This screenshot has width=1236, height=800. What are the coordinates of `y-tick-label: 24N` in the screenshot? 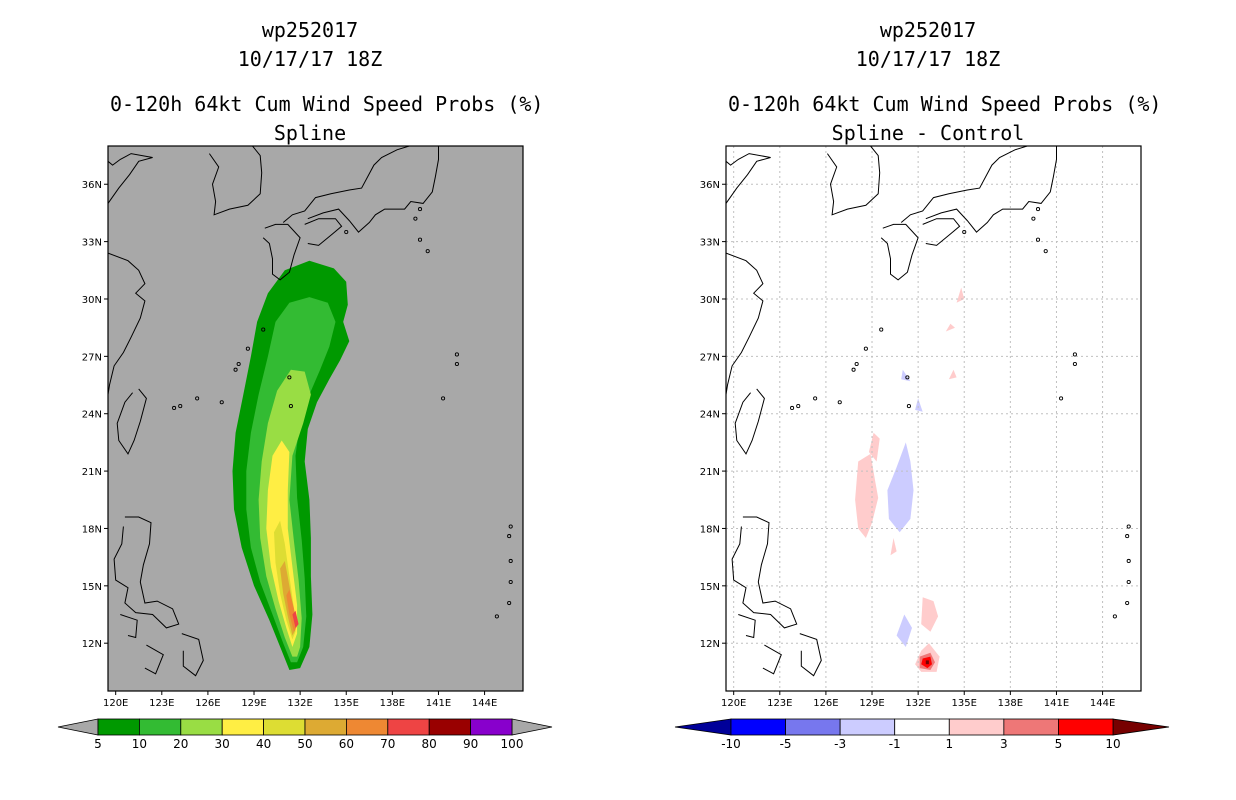 It's located at (92, 415).